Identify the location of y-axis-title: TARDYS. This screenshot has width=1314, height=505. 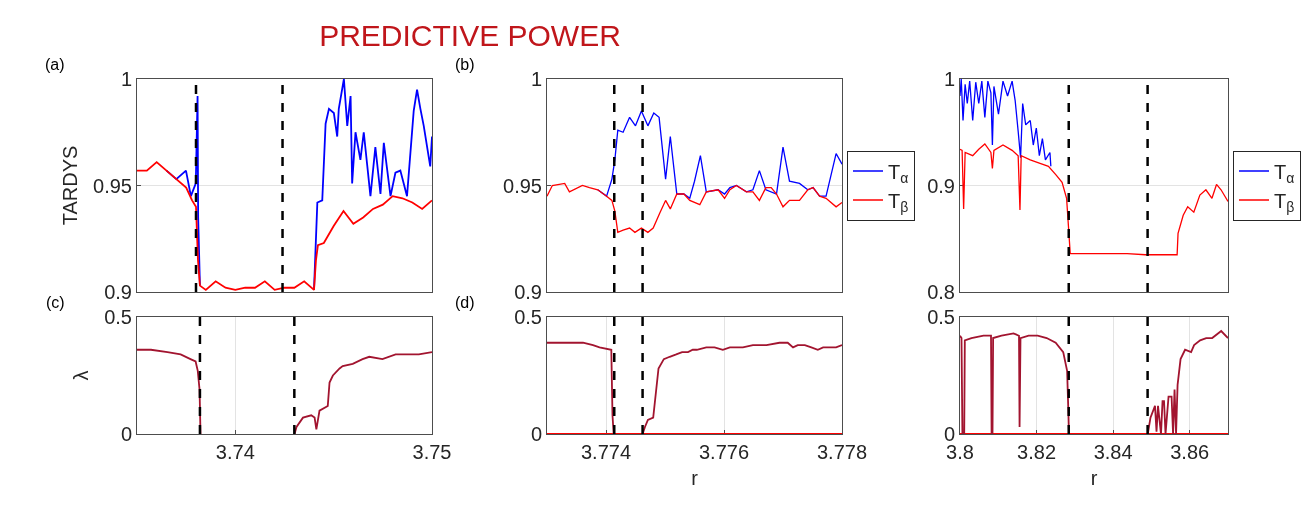
(69, 185).